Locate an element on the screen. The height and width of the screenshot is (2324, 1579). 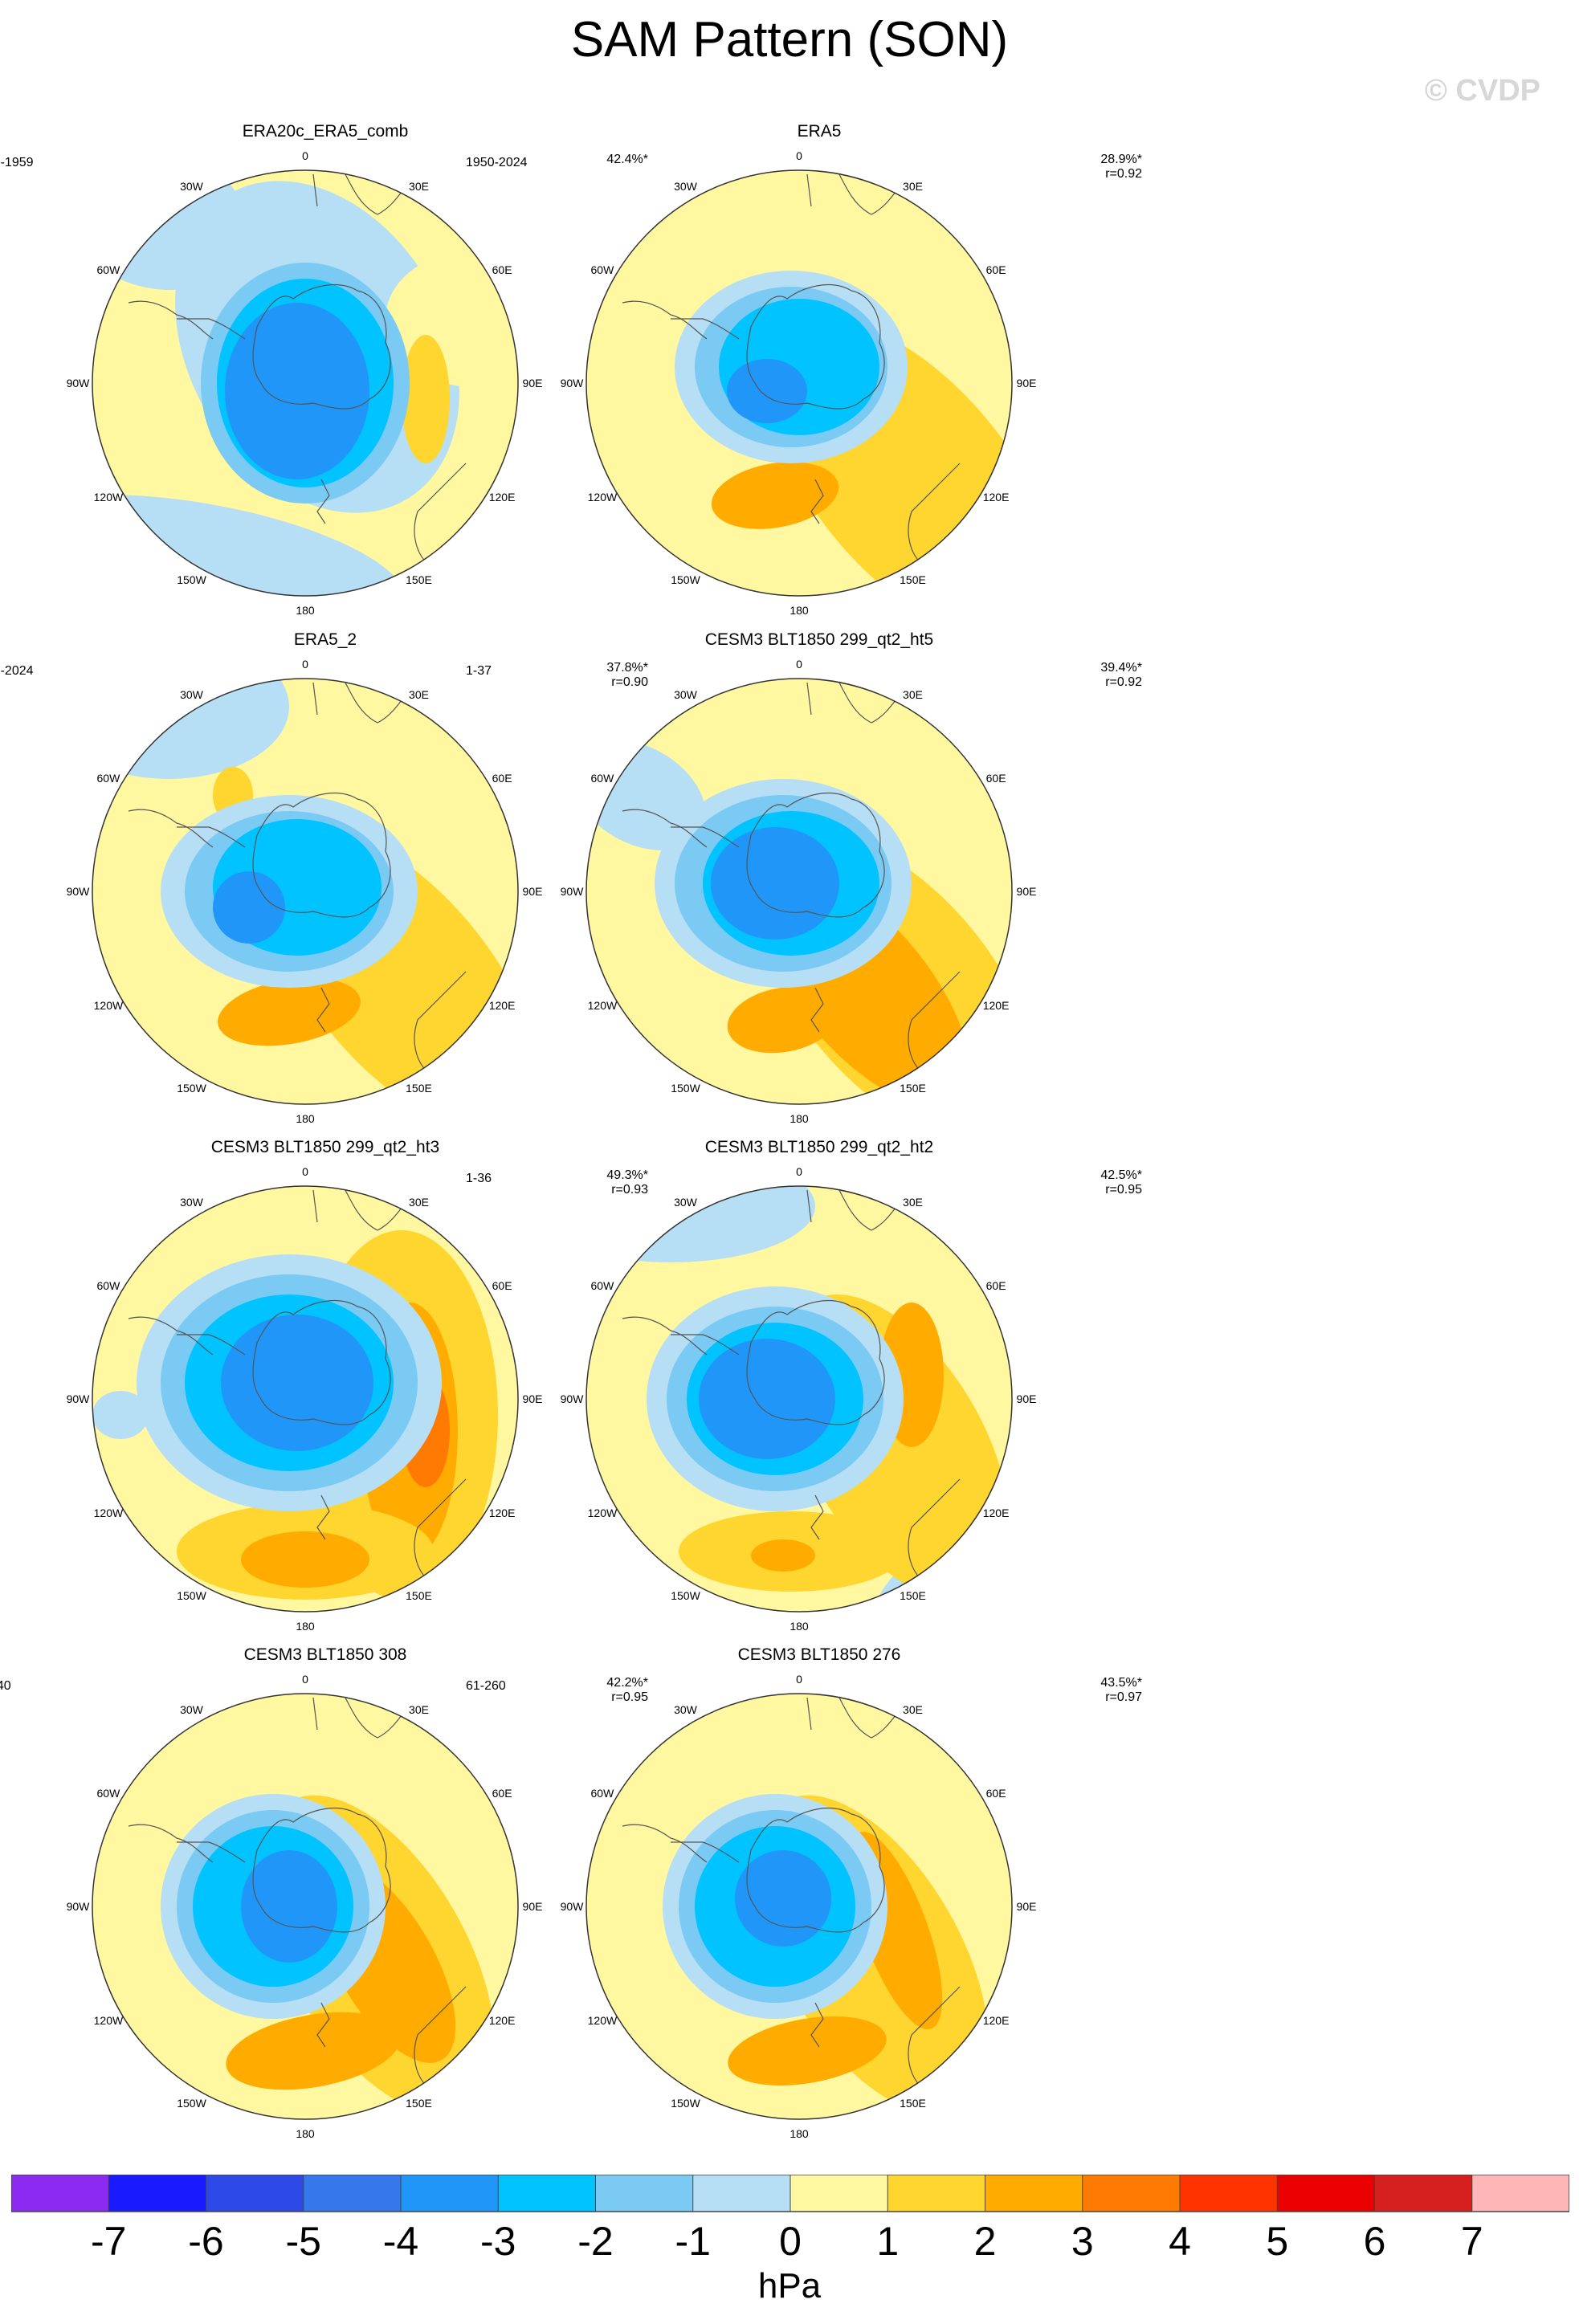
panel-stats: 42.5%* r=0.95 is located at coordinates (1121, 1182).